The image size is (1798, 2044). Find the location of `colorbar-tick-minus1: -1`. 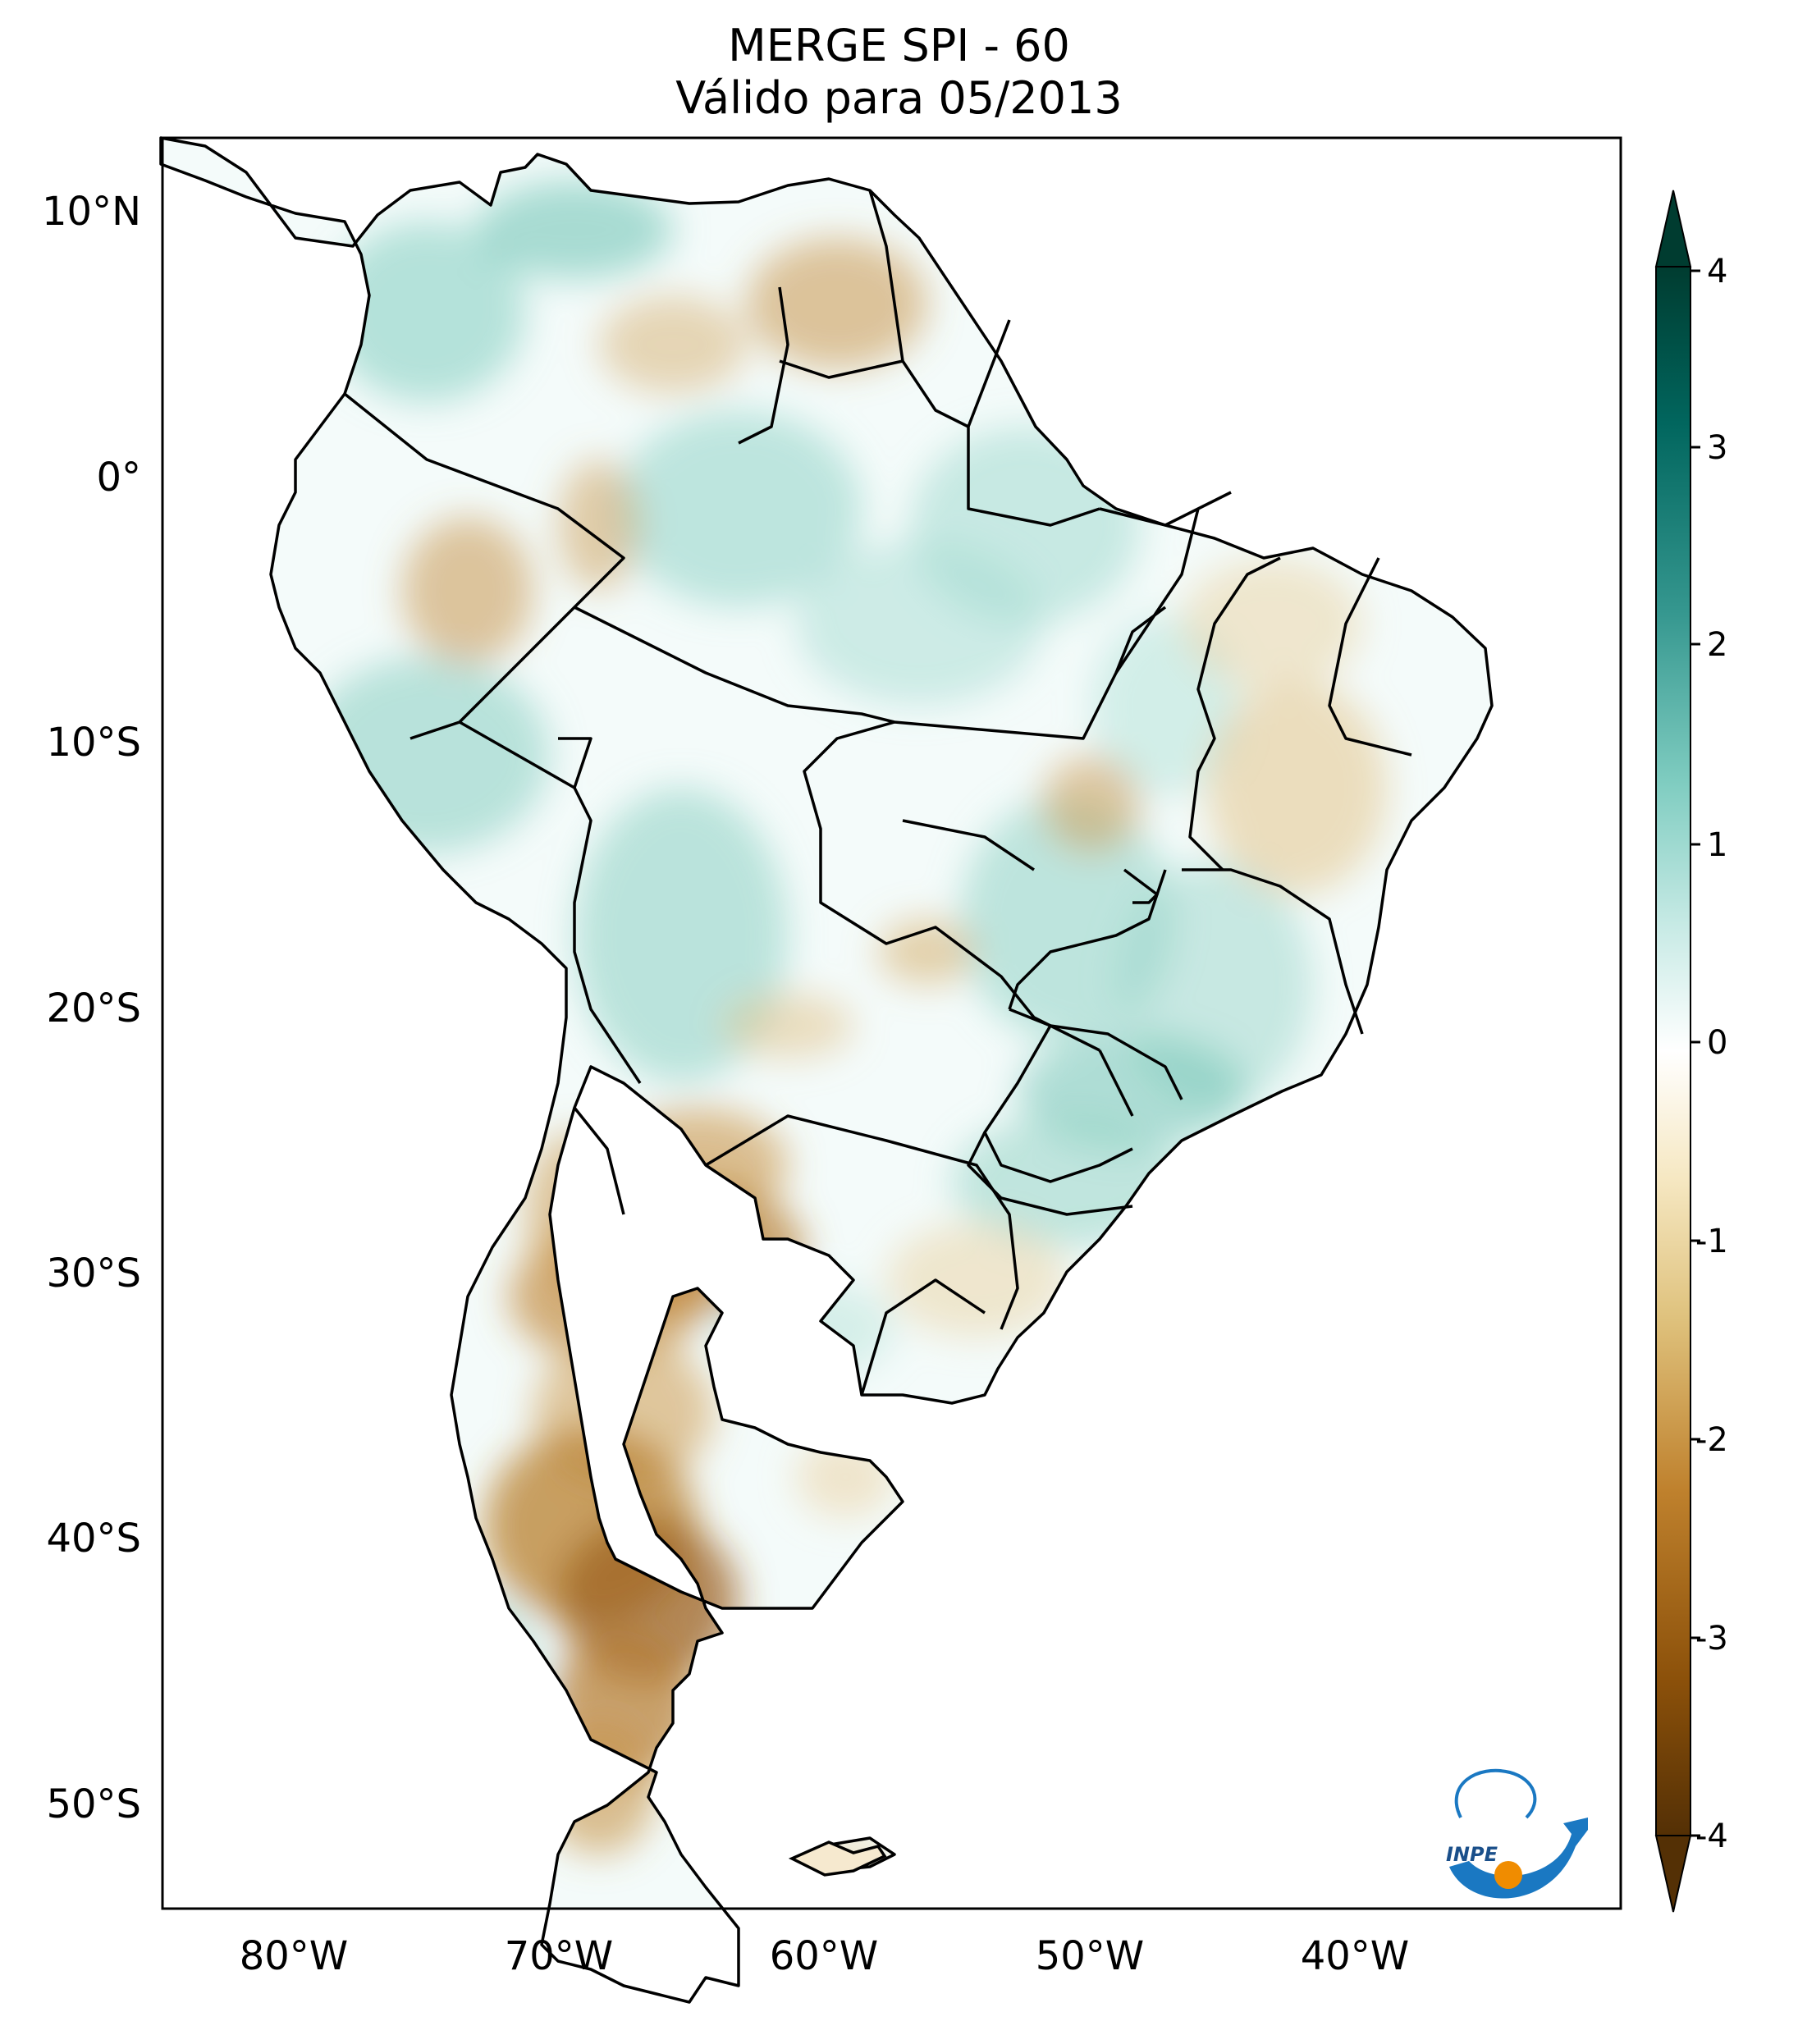

colorbar-tick-minus1: -1 is located at coordinates (1711, 1241).